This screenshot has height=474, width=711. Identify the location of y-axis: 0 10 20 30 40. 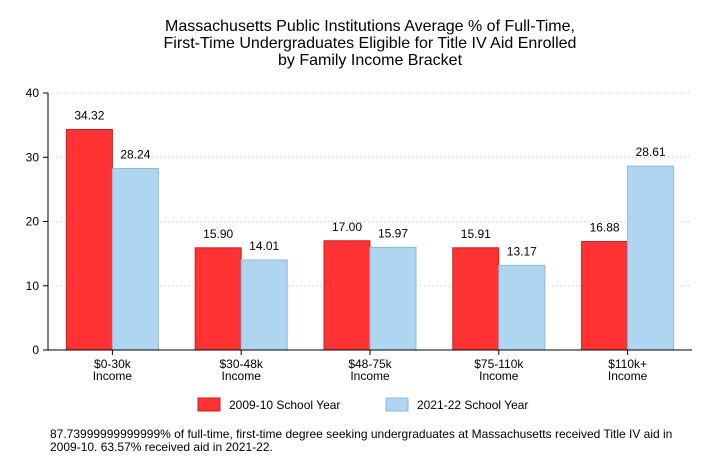
(37, 221).